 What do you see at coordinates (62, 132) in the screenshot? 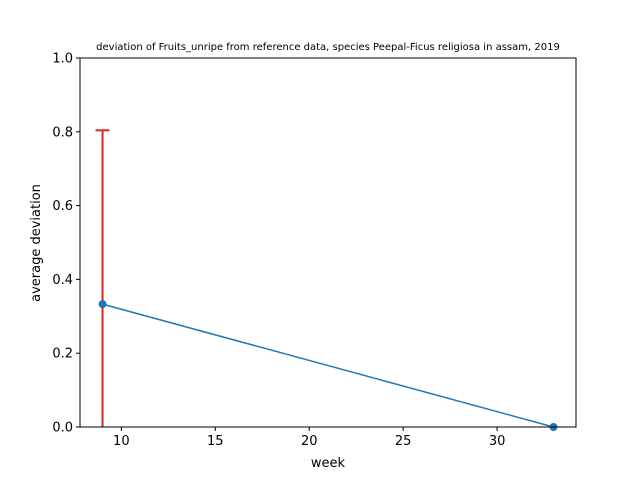
I see `y-tick-label: 0.8` at bounding box center [62, 132].